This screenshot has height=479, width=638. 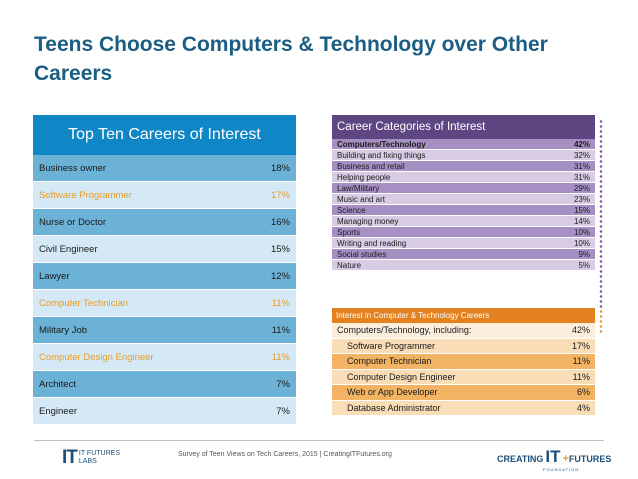 I want to click on row-label: Web or App Developer, so click(x=392, y=392).